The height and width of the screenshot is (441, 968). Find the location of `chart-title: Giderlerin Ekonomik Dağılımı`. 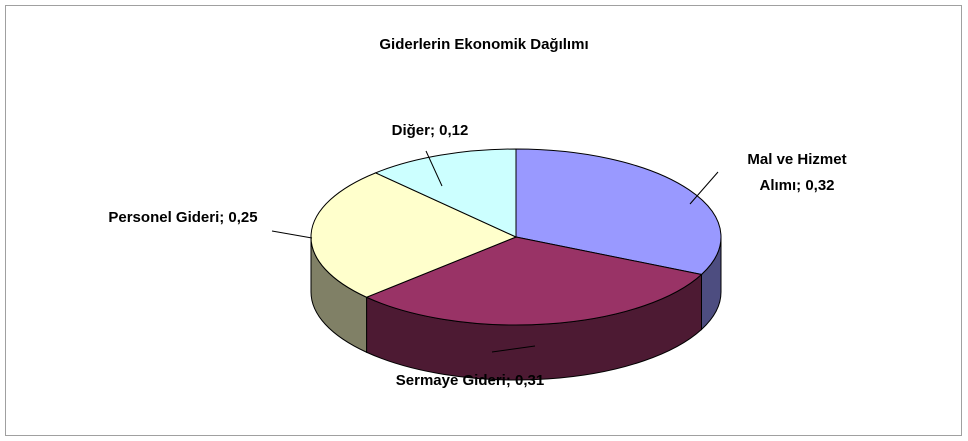

chart-title: Giderlerin Ekonomik Dağılımı is located at coordinates (483, 44).